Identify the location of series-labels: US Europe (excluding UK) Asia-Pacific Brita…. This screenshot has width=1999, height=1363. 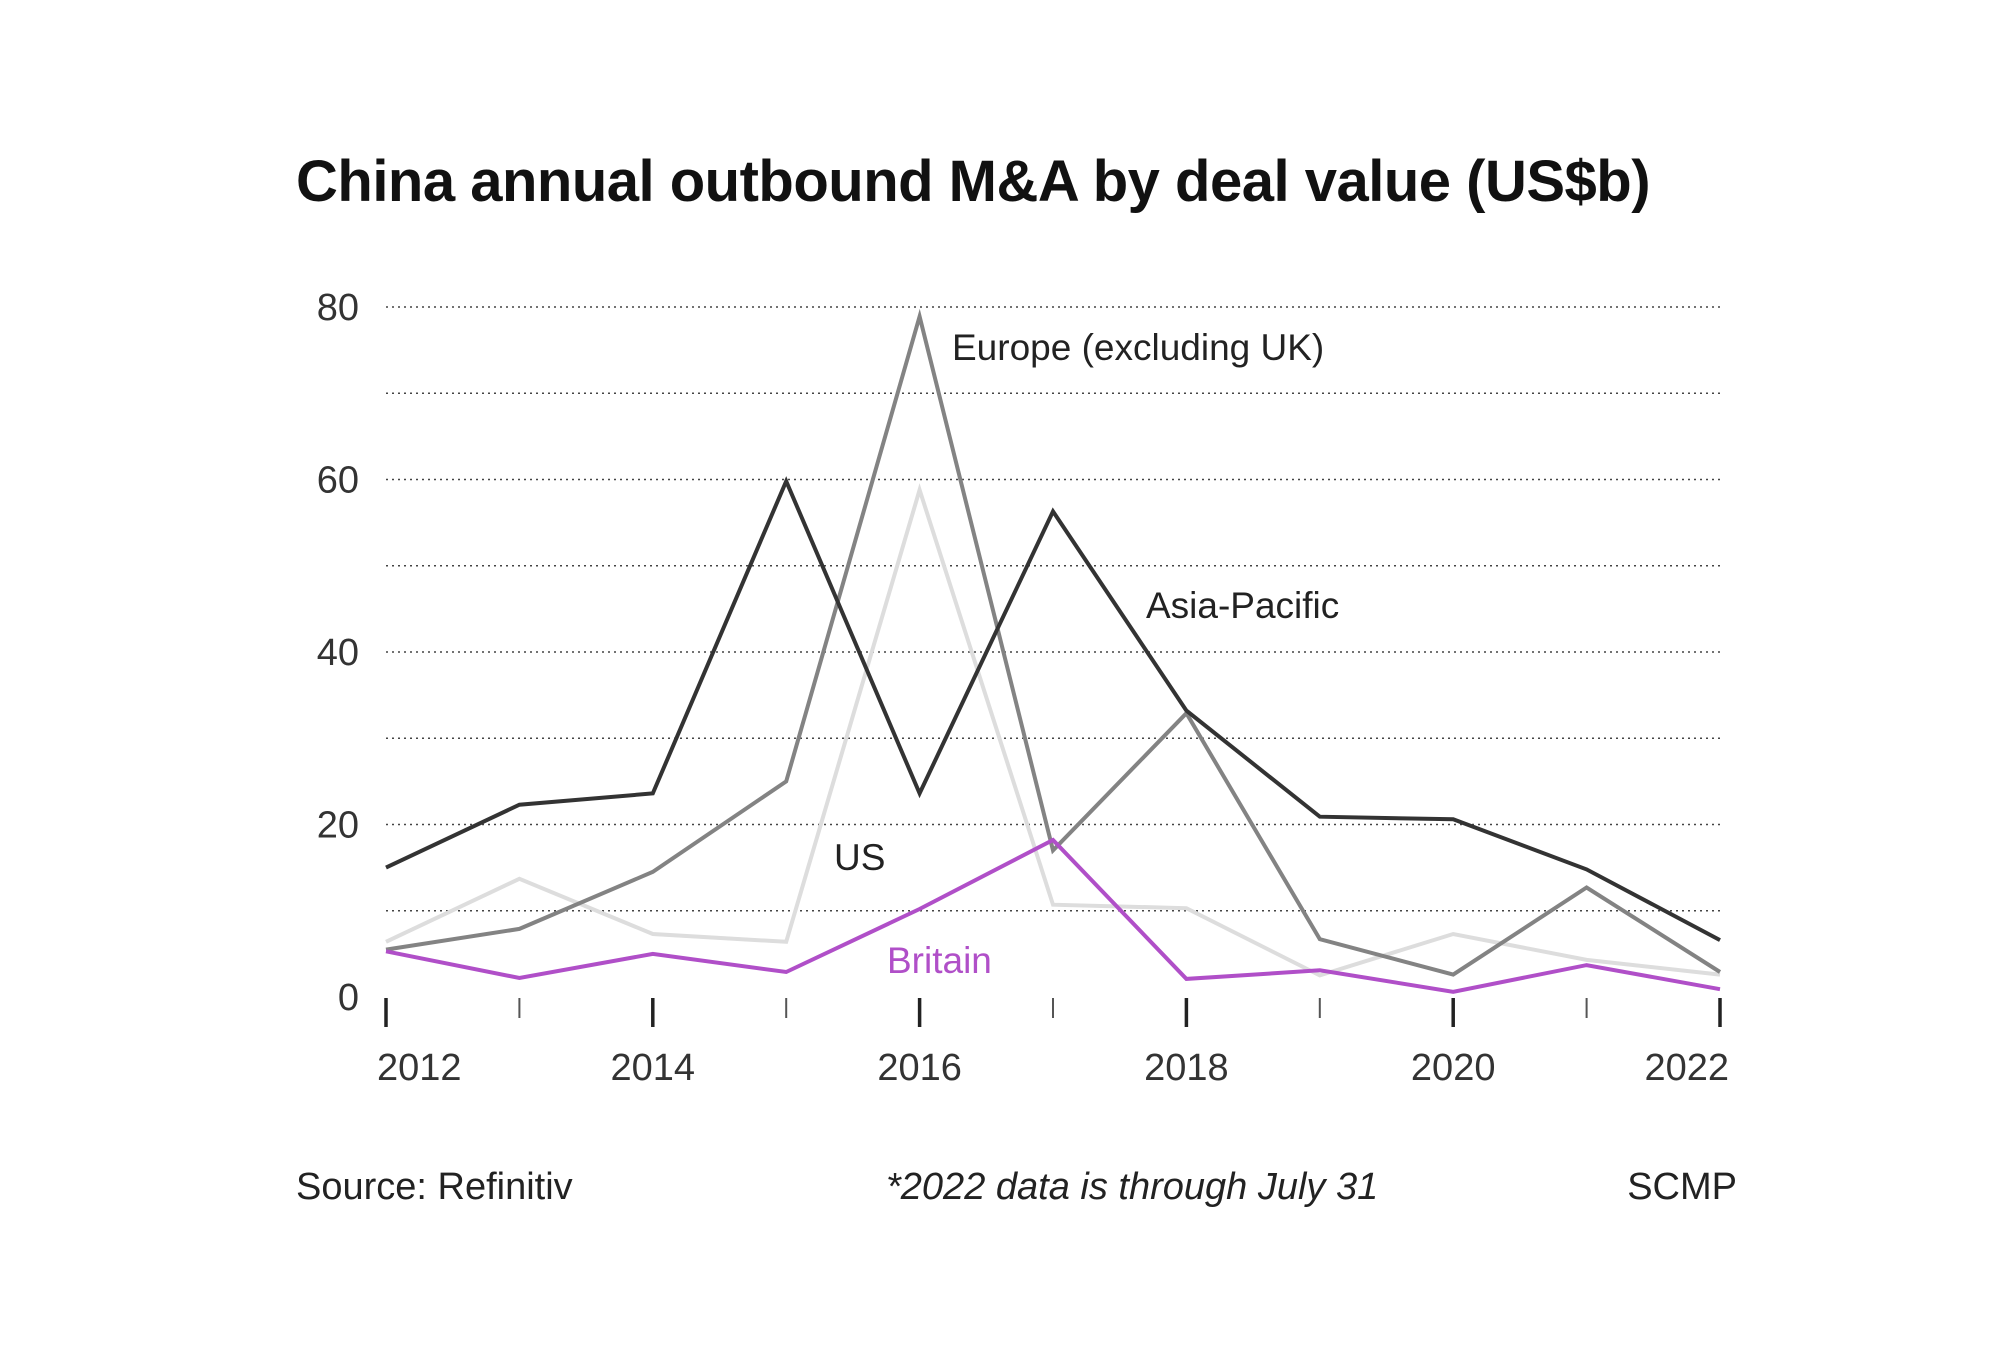
(1086, 654).